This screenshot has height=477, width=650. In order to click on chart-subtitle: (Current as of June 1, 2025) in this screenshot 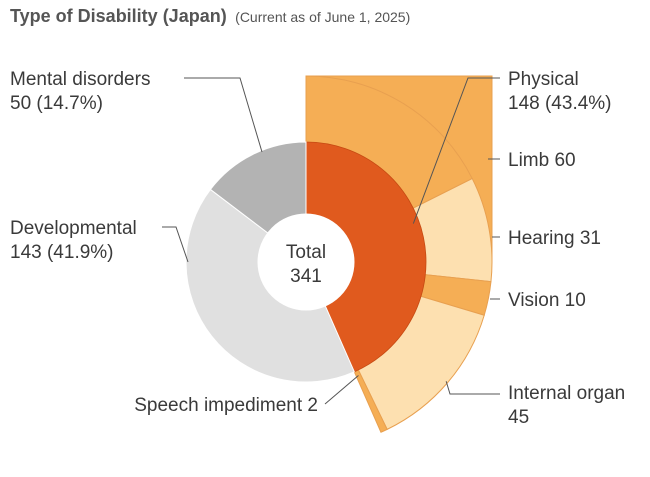, I will do `click(323, 17)`.